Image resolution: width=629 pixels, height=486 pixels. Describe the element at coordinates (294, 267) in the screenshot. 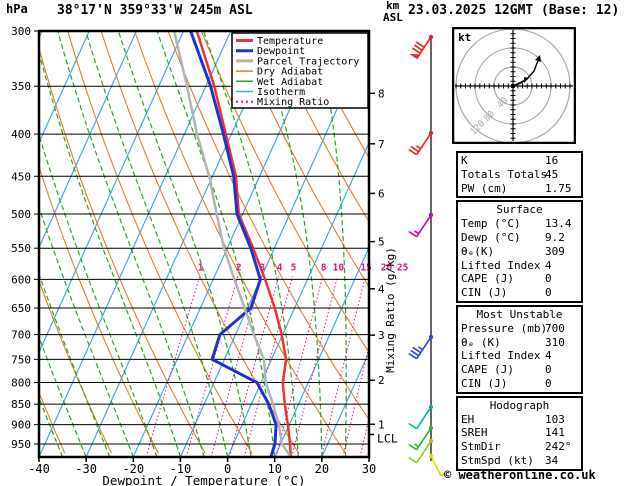

I see `svg-text: 5` at that location.